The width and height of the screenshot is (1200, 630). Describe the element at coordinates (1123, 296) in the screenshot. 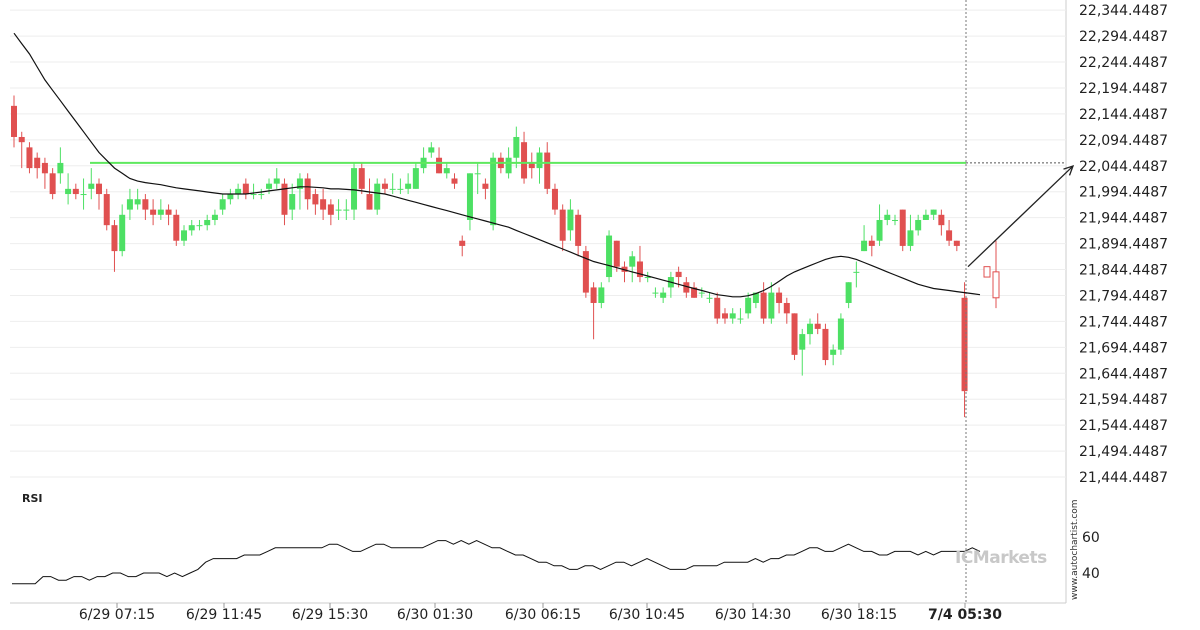

I see `y-tick-label: 21,794.4487` at that location.